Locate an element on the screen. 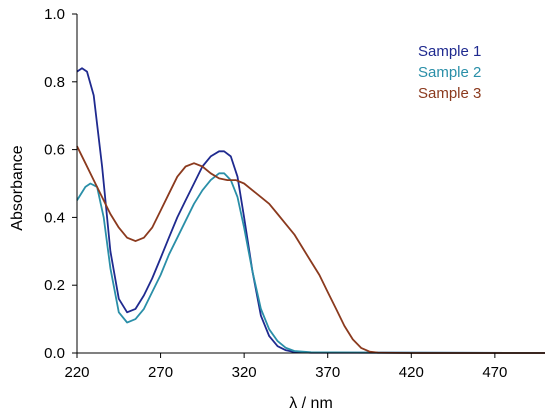  x-tick-label: 320 is located at coordinates (244, 372).